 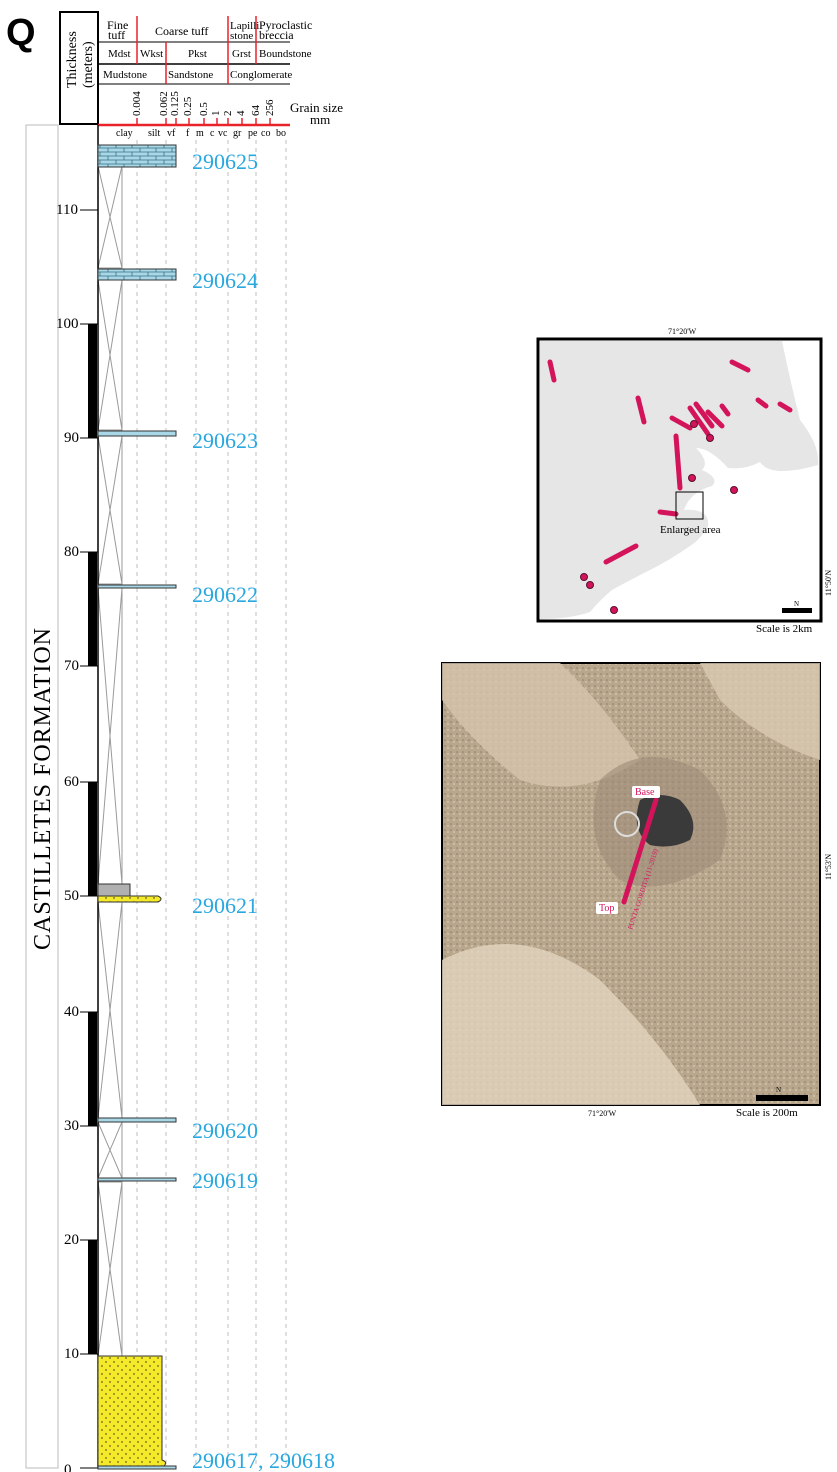 I want to click on row1-tuff: tuff, so click(x=116, y=35).